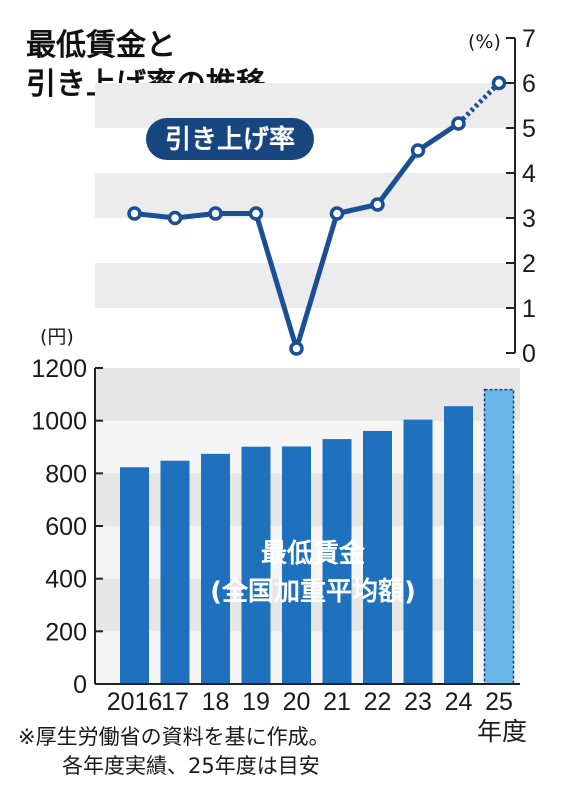 The width and height of the screenshot is (575, 800). I want to click on bar-y-tick-label: 600, so click(66, 527).